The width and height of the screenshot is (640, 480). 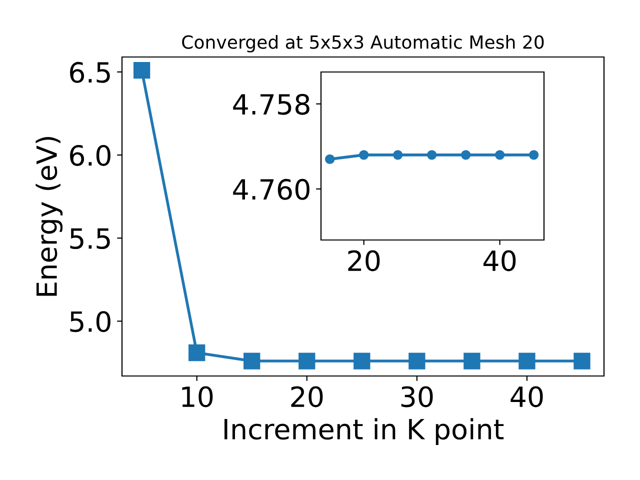 What do you see at coordinates (271, 189) in the screenshot?
I see `y-tick-label: 4.760` at bounding box center [271, 189].